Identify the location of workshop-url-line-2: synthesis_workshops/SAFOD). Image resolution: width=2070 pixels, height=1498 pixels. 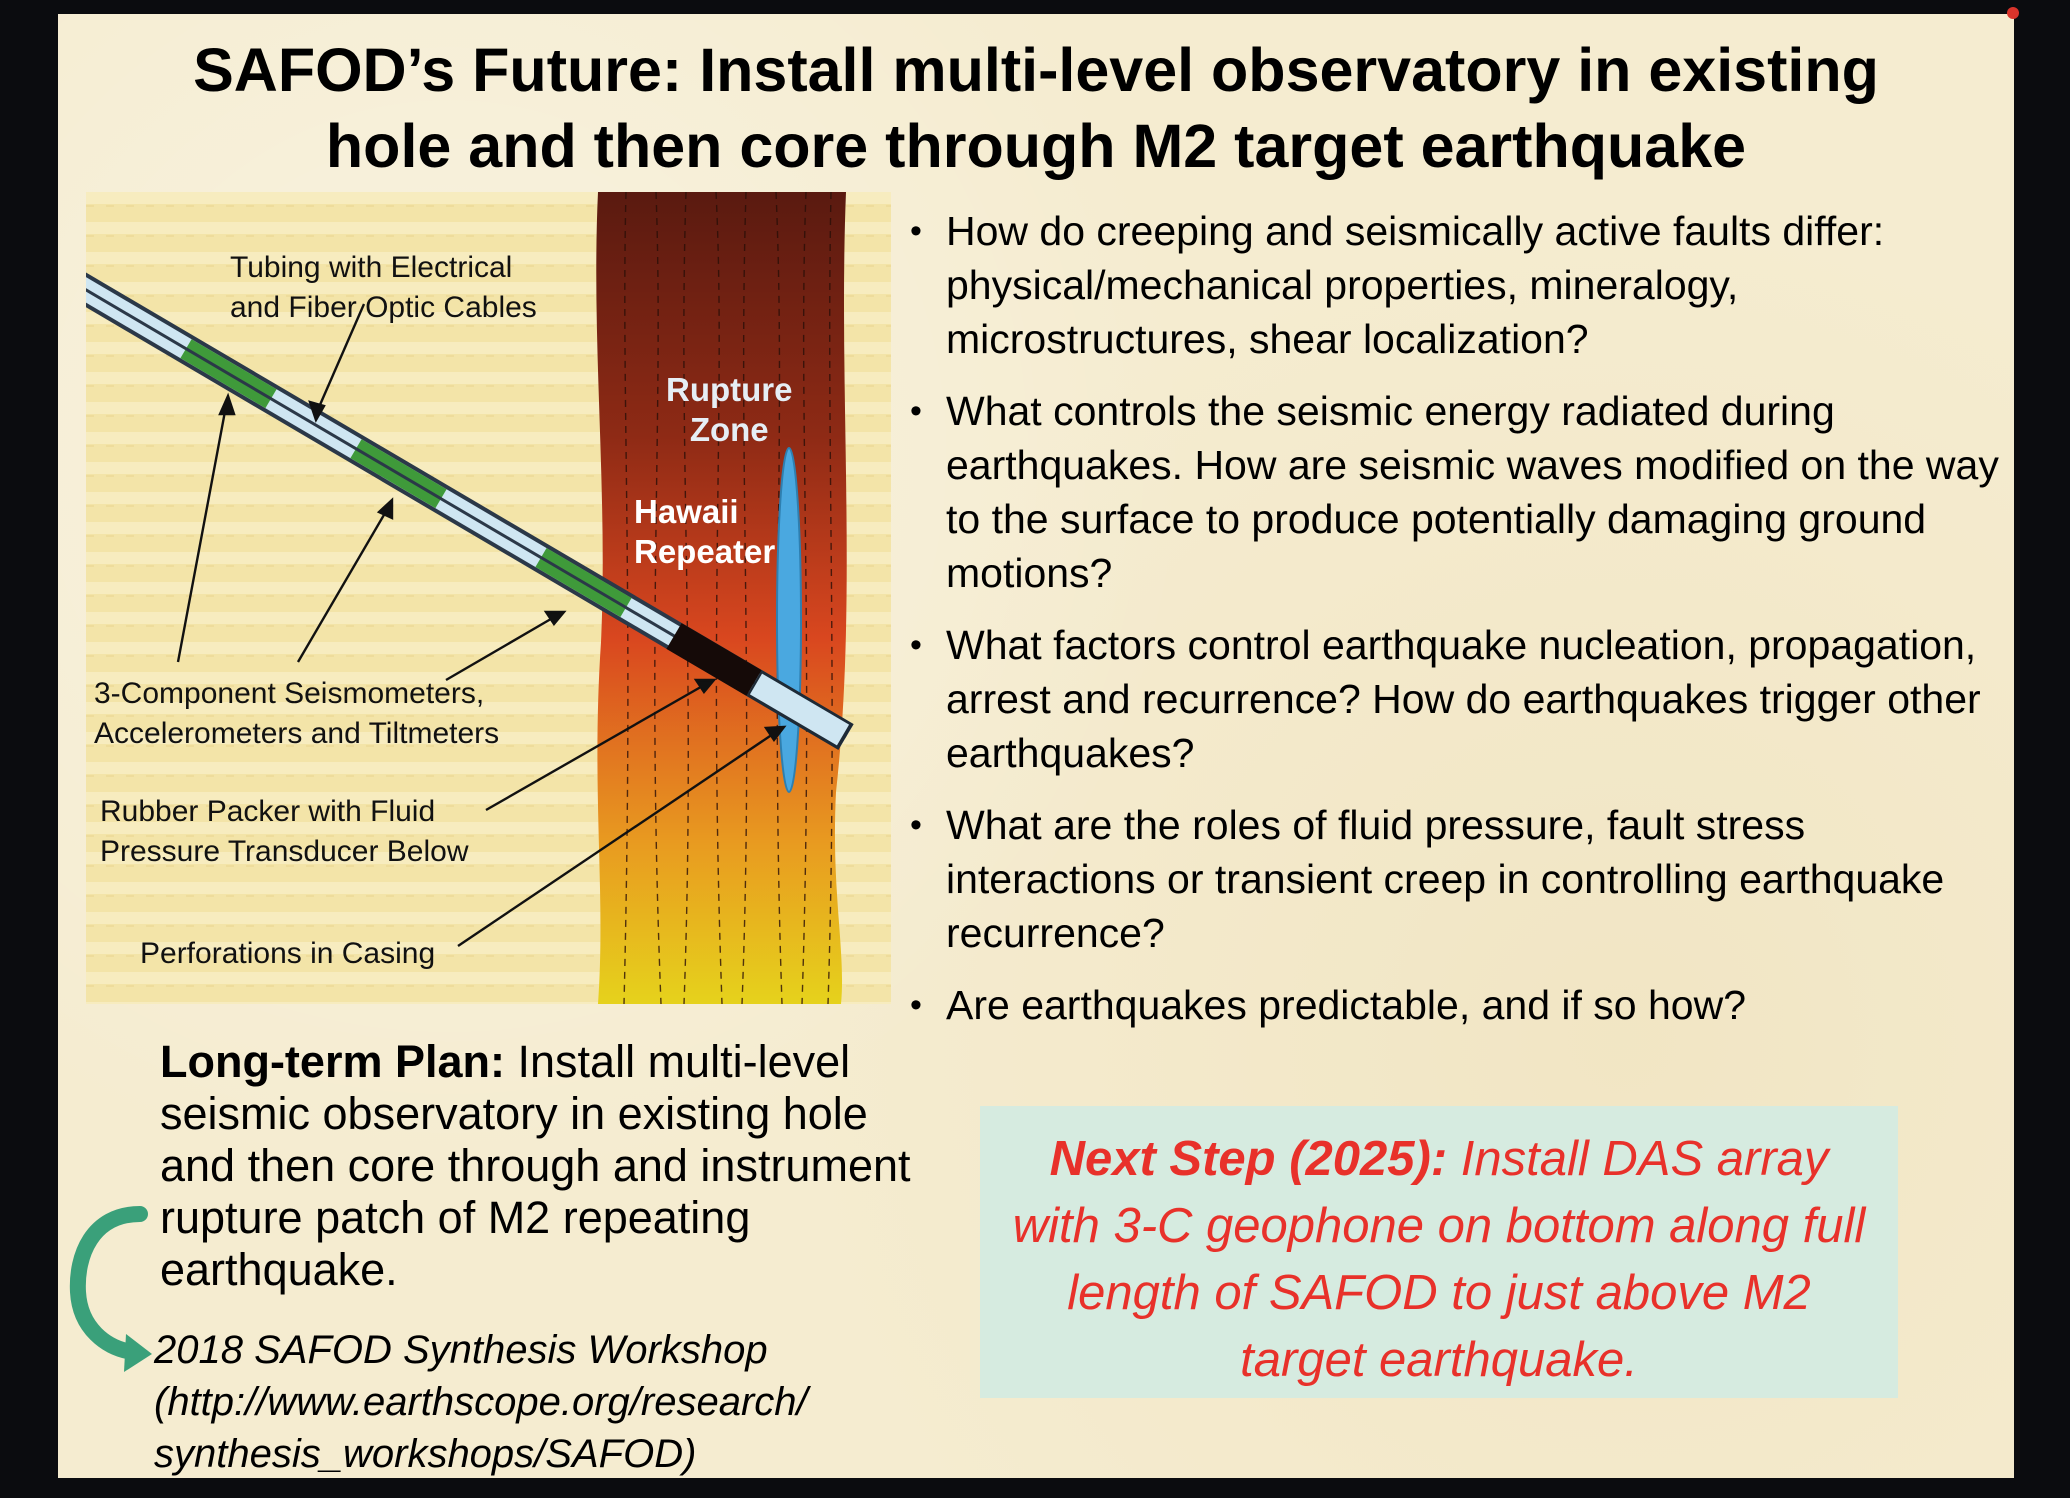
(425, 1454).